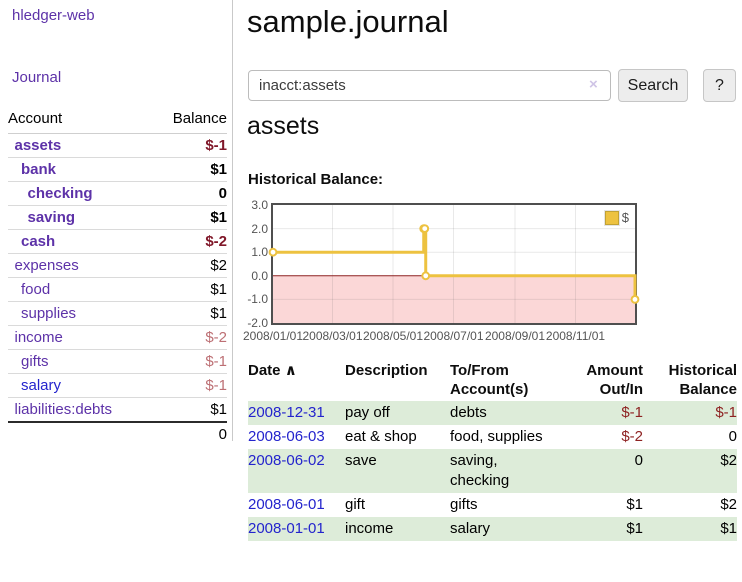 The image size is (742, 582). I want to click on account-cell: cash, so click(80, 241).